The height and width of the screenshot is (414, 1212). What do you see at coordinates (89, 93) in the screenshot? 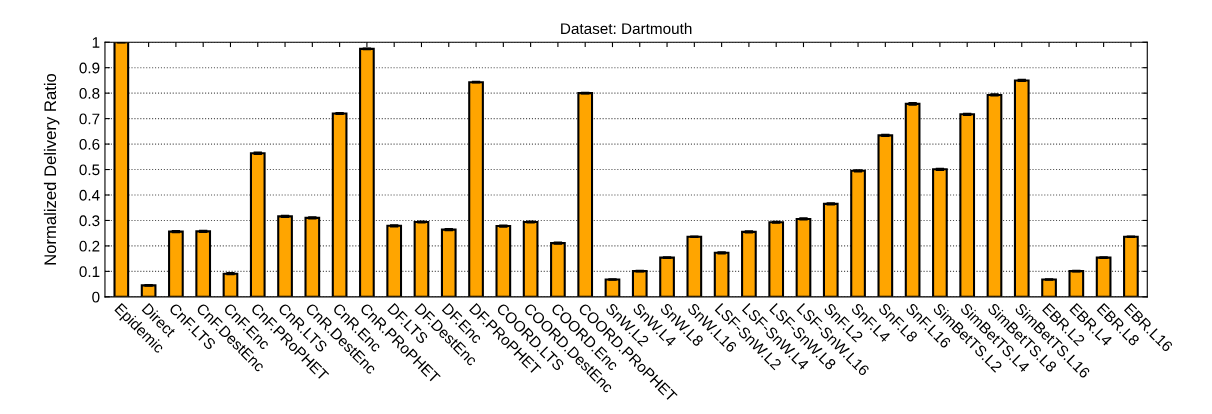
I see `y-tick-label: 0.8` at bounding box center [89, 93].